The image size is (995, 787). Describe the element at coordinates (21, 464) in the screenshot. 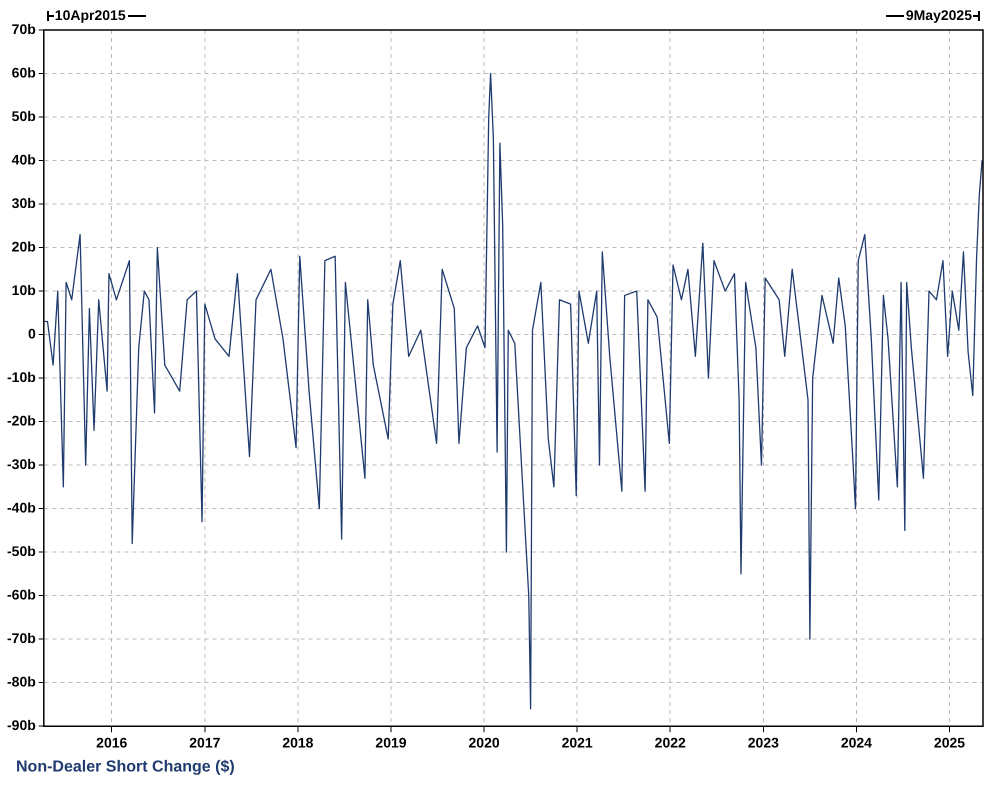

I see `y-tick-label: -30b` at that location.